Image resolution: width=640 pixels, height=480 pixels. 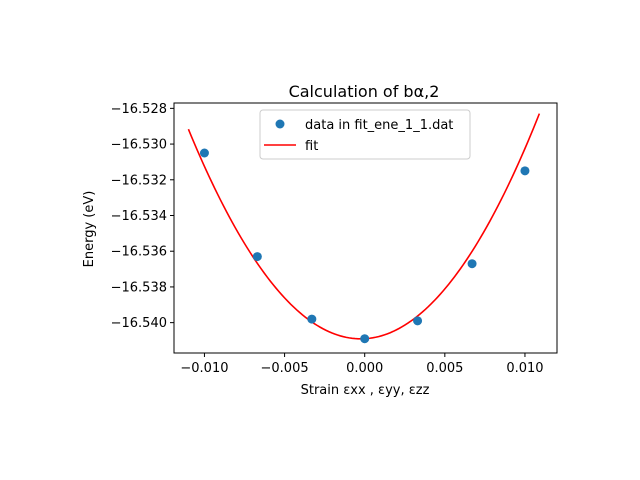 I want to click on y-tick-label: −16.536, so click(x=139, y=252).